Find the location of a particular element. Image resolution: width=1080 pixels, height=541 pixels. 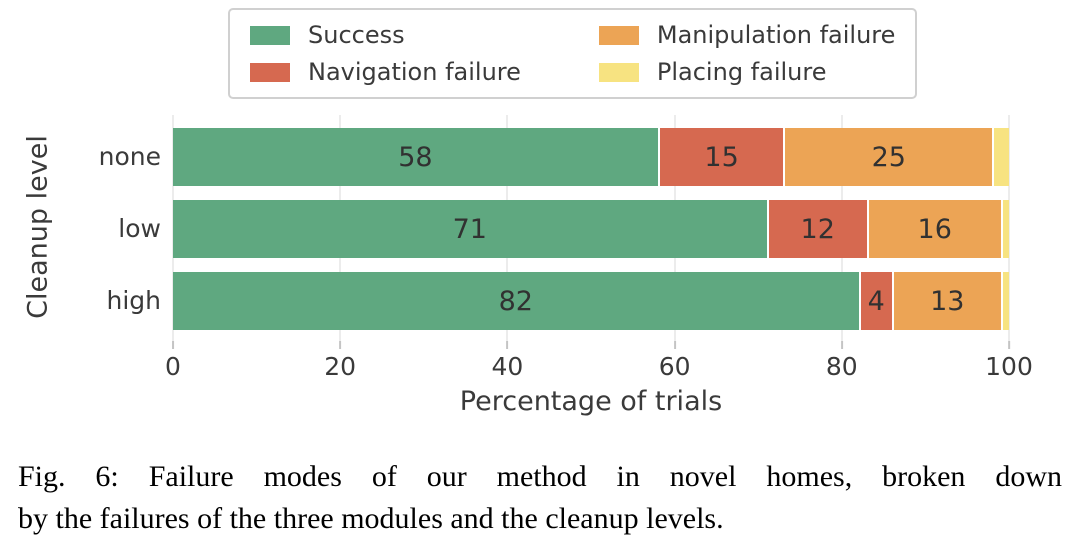

legend-item-navigation-failure: Navigation failure is located at coordinates (385, 72).